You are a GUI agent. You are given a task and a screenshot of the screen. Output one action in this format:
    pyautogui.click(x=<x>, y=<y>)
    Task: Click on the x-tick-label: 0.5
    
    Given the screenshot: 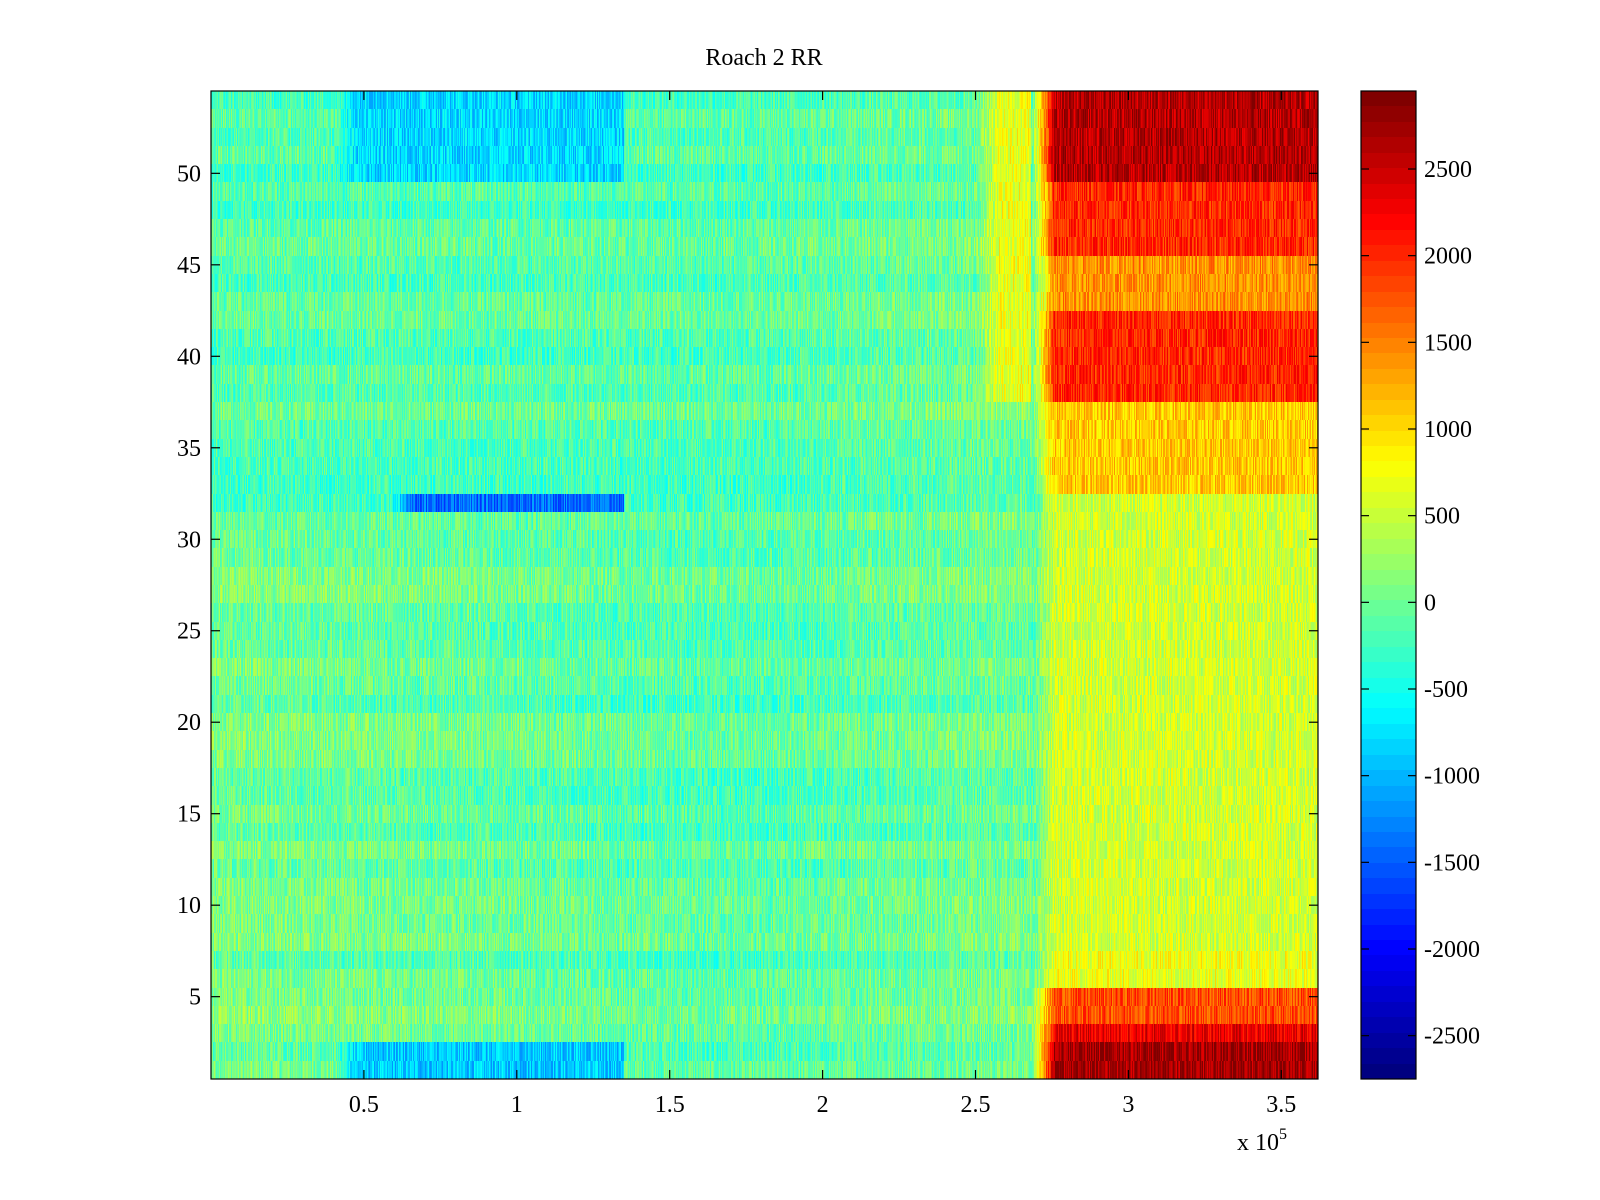 What is the action you would take?
    pyautogui.click(x=364, y=1105)
    